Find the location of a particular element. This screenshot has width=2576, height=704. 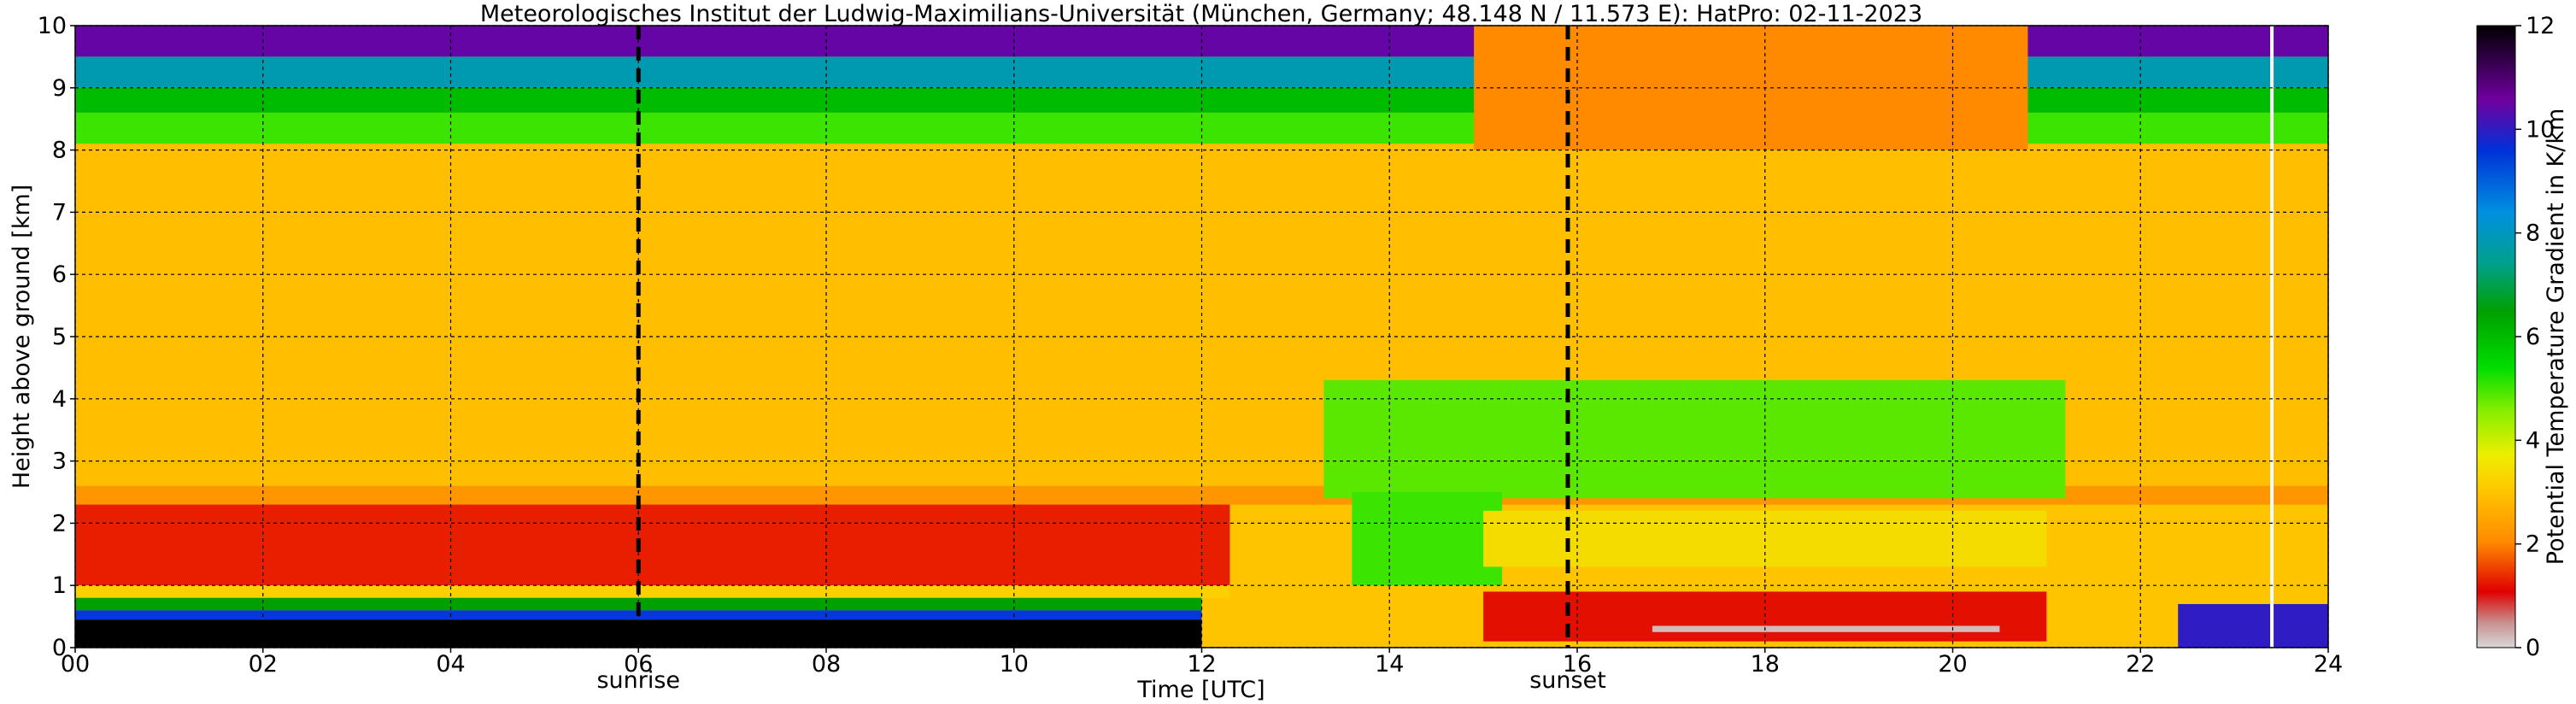

colorbar-tick-label: 12 is located at coordinates (2540, 26).